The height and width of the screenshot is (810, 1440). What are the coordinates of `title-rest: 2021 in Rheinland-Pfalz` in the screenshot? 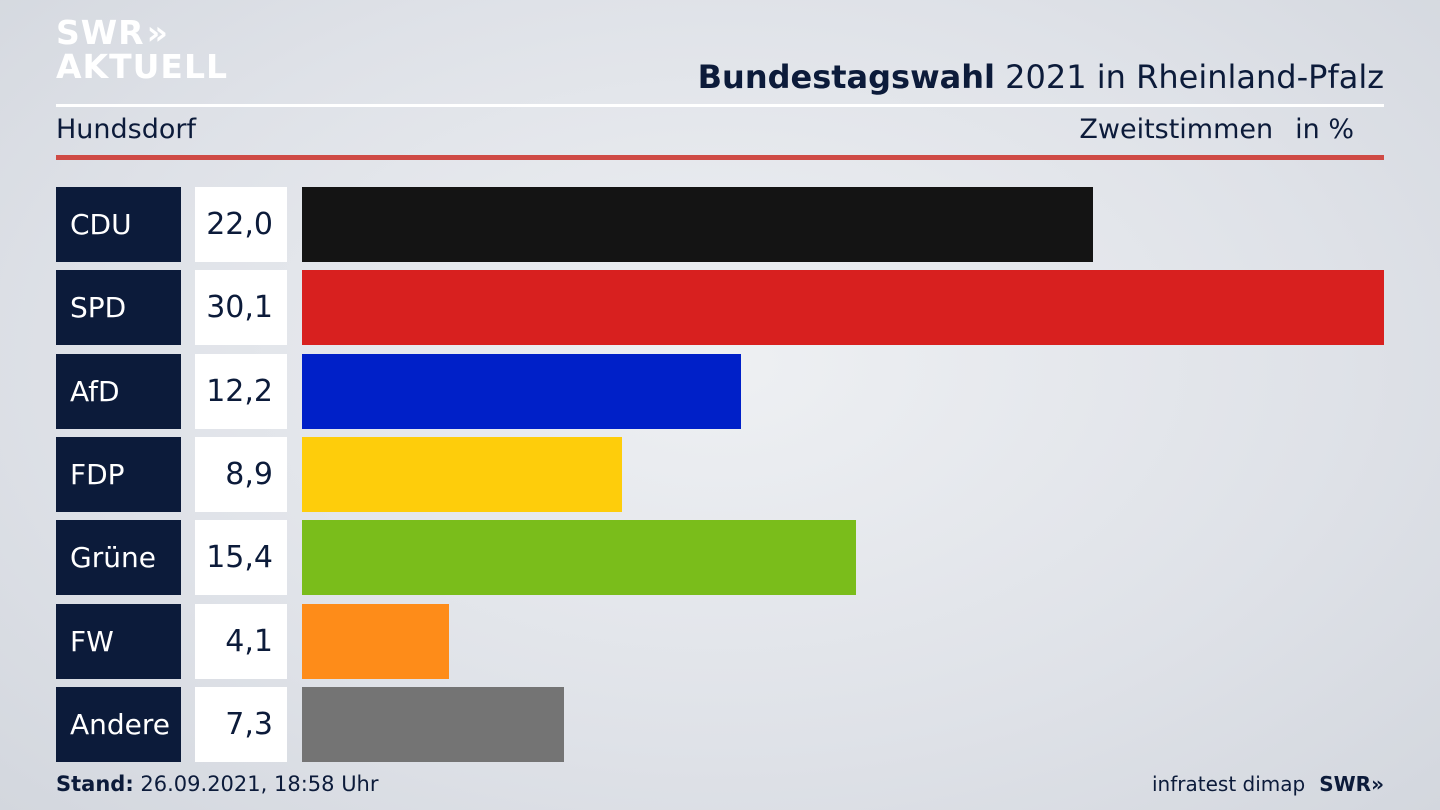 It's located at (1194, 77).